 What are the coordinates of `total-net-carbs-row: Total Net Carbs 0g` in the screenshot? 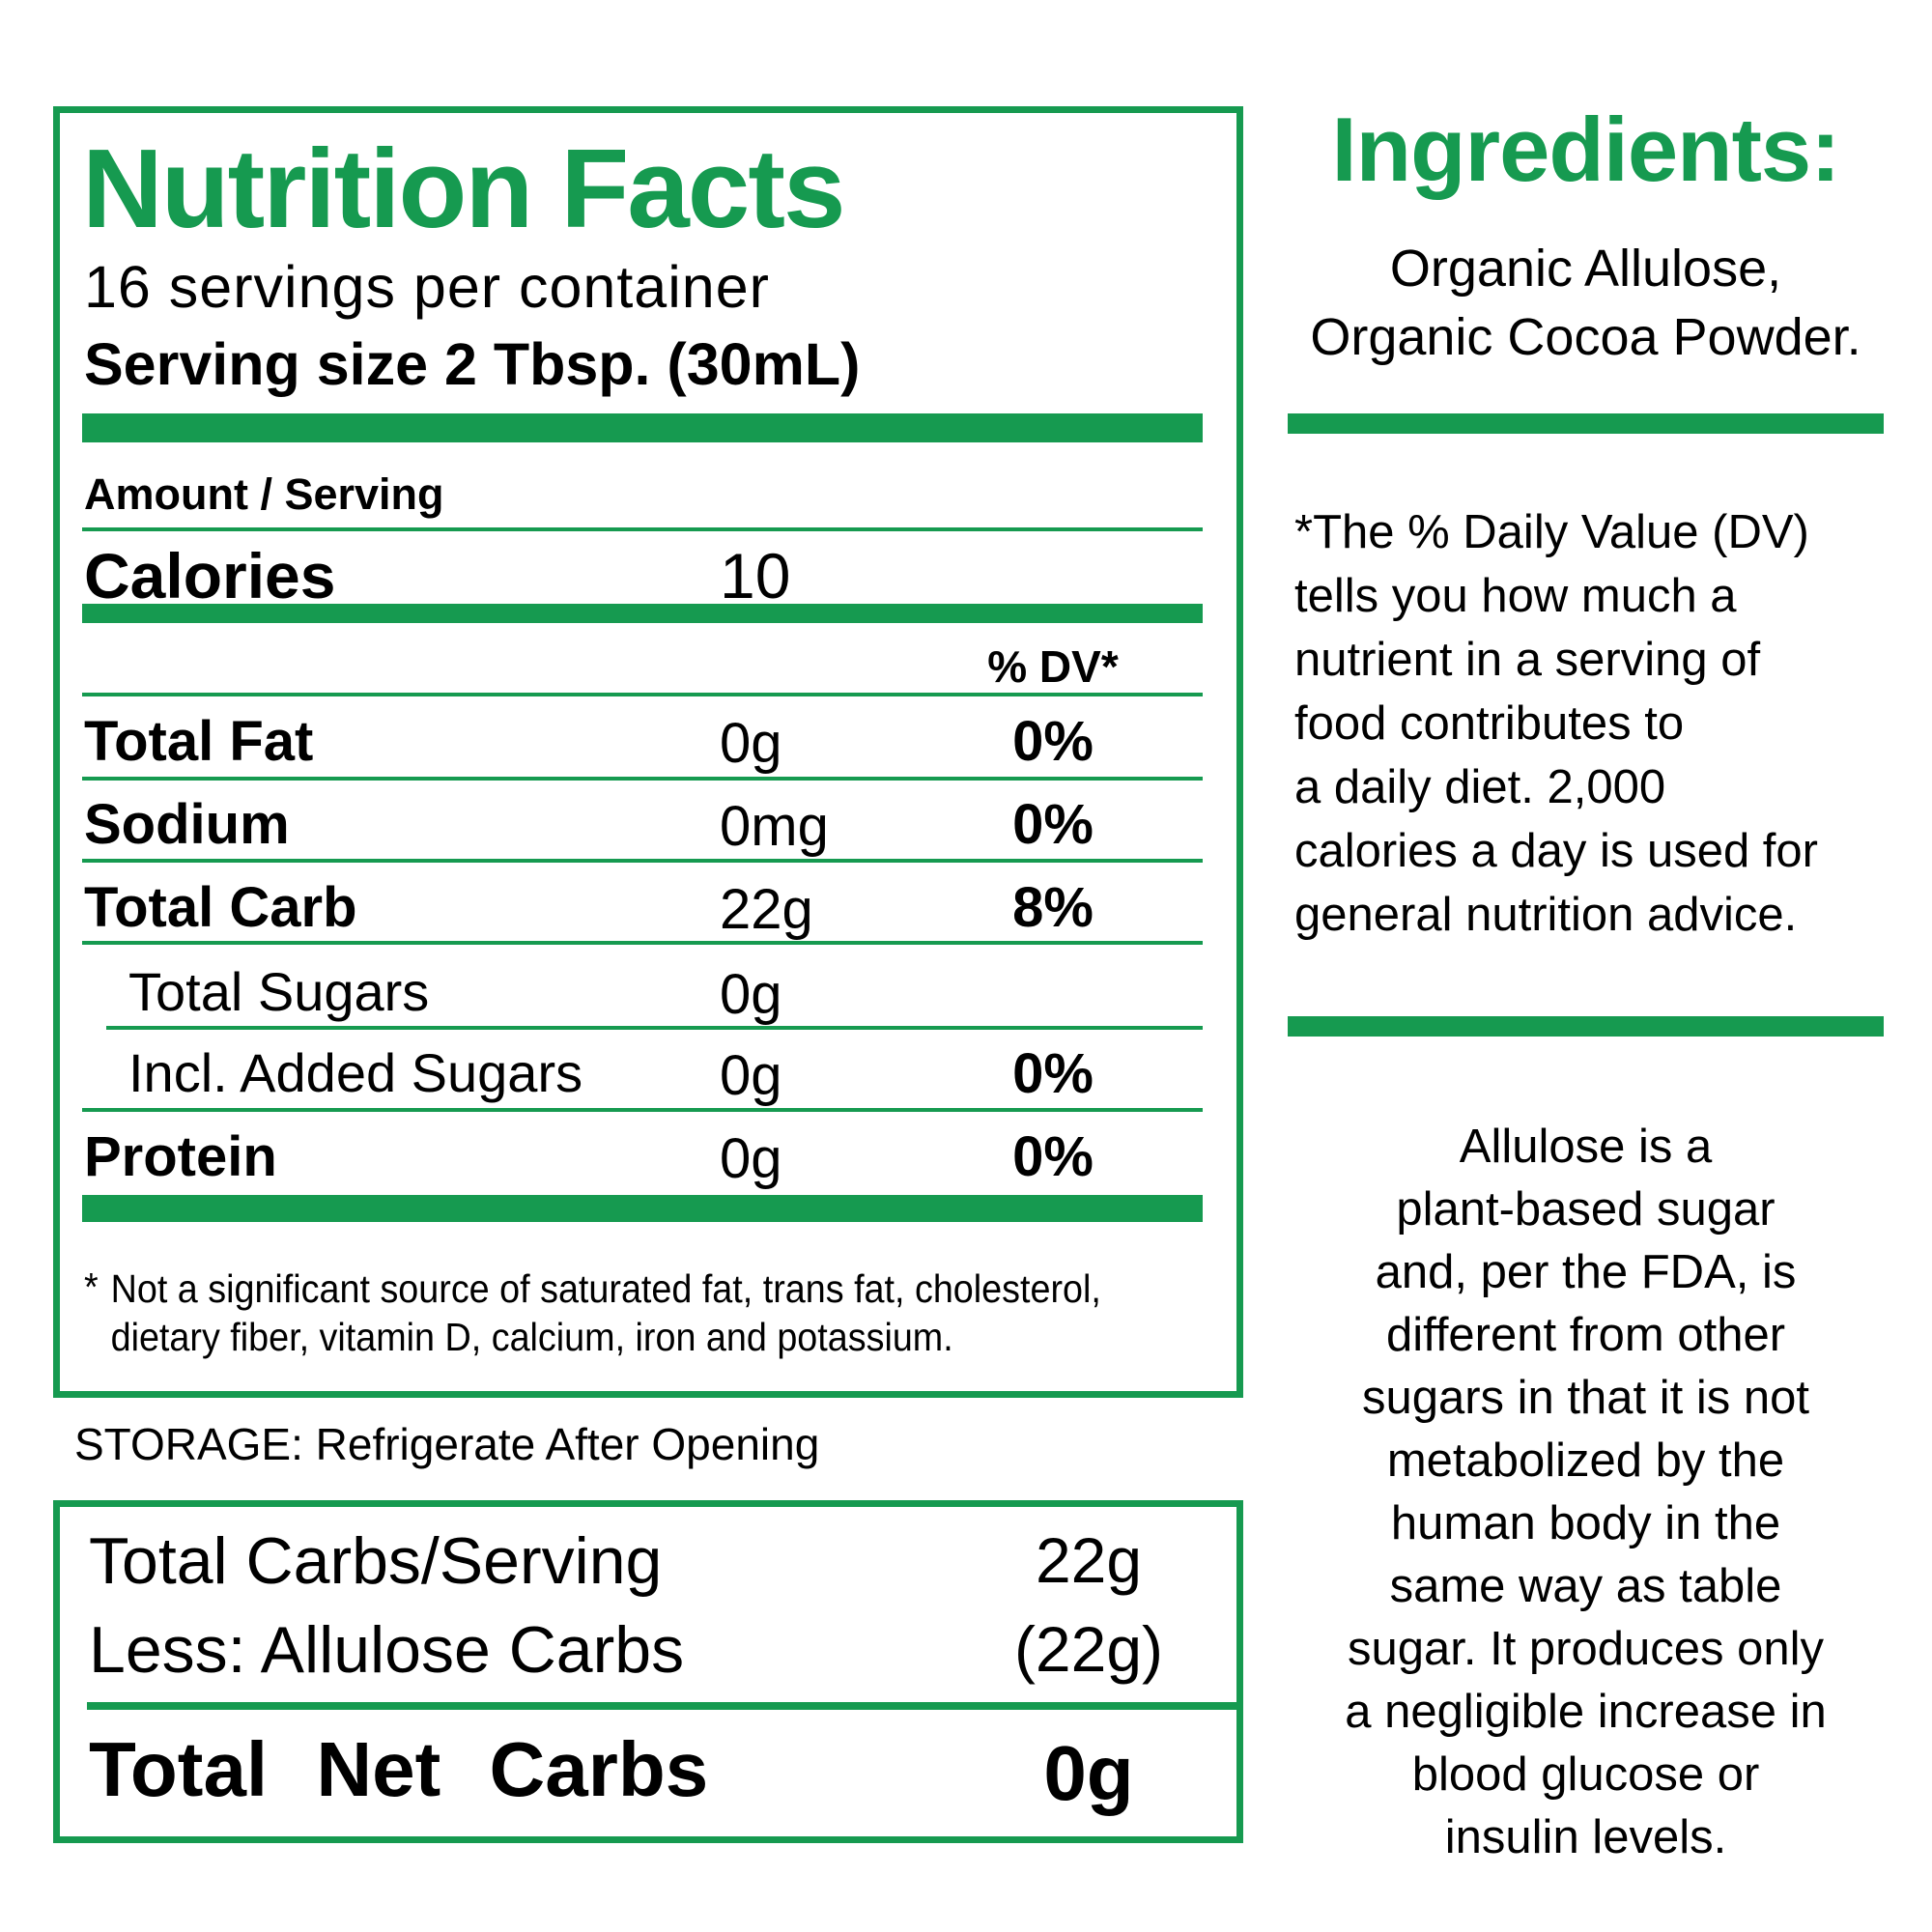 It's located at (662, 1774).